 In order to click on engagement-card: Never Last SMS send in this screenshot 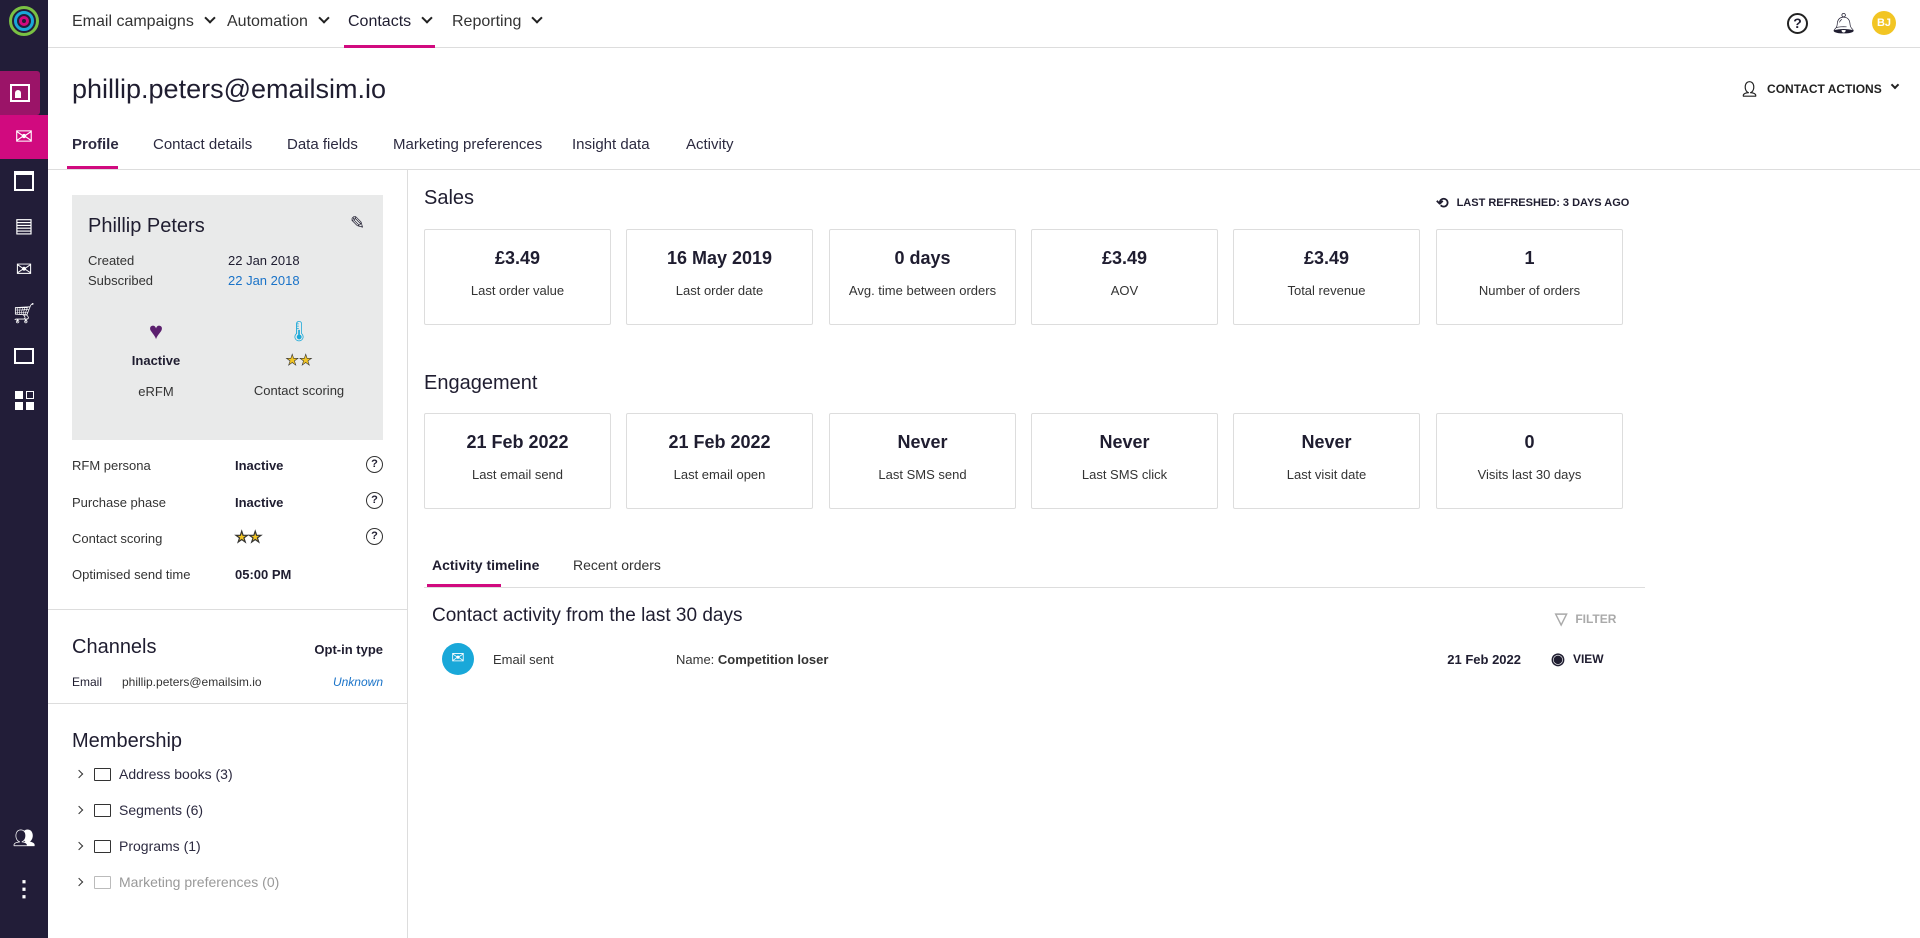, I will do `click(922, 461)`.